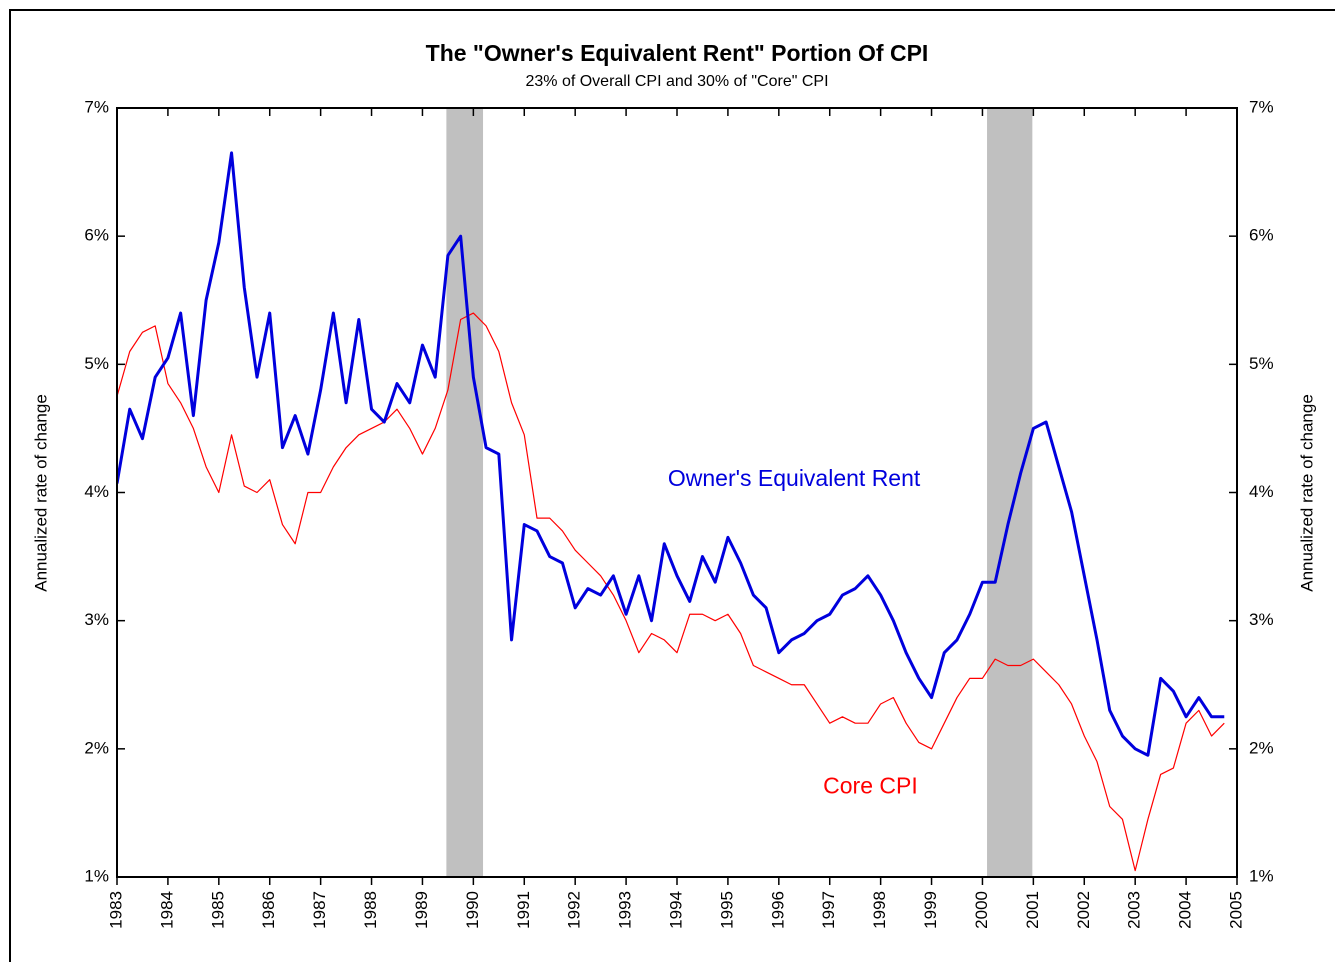  I want to click on x-tick-label: 1988, so click(370, 910).